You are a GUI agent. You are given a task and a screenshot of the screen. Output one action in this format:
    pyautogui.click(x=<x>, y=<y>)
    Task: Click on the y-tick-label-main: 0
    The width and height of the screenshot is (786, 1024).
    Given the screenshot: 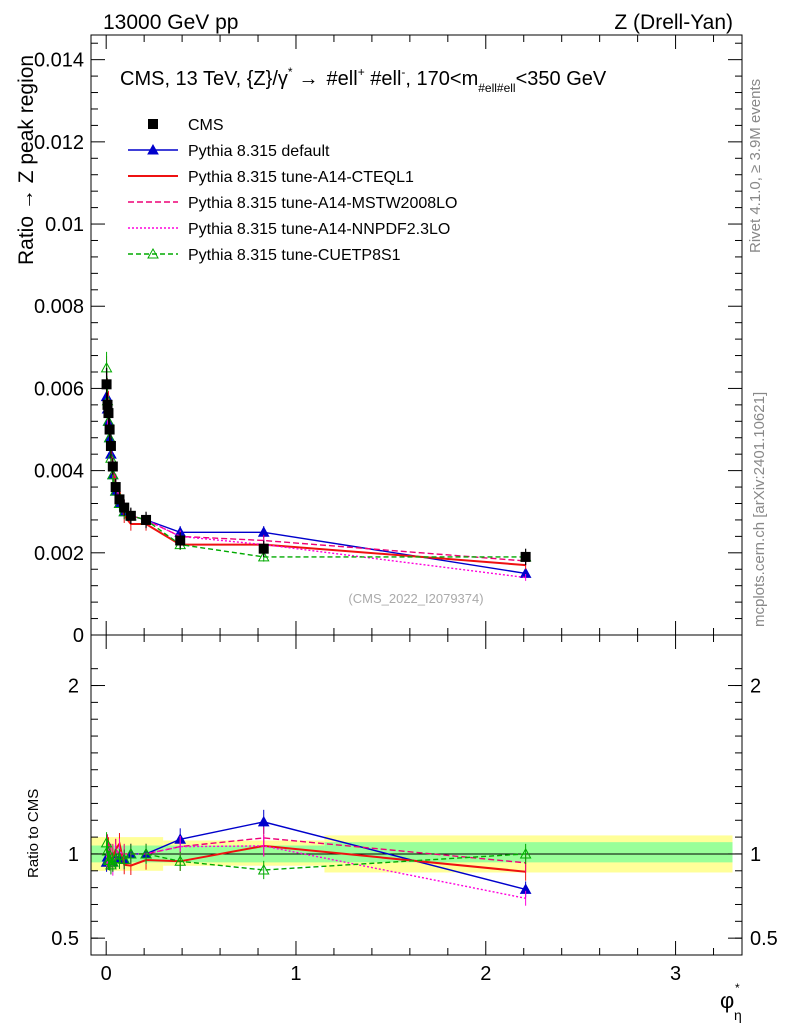 What is the action you would take?
    pyautogui.click(x=78, y=636)
    